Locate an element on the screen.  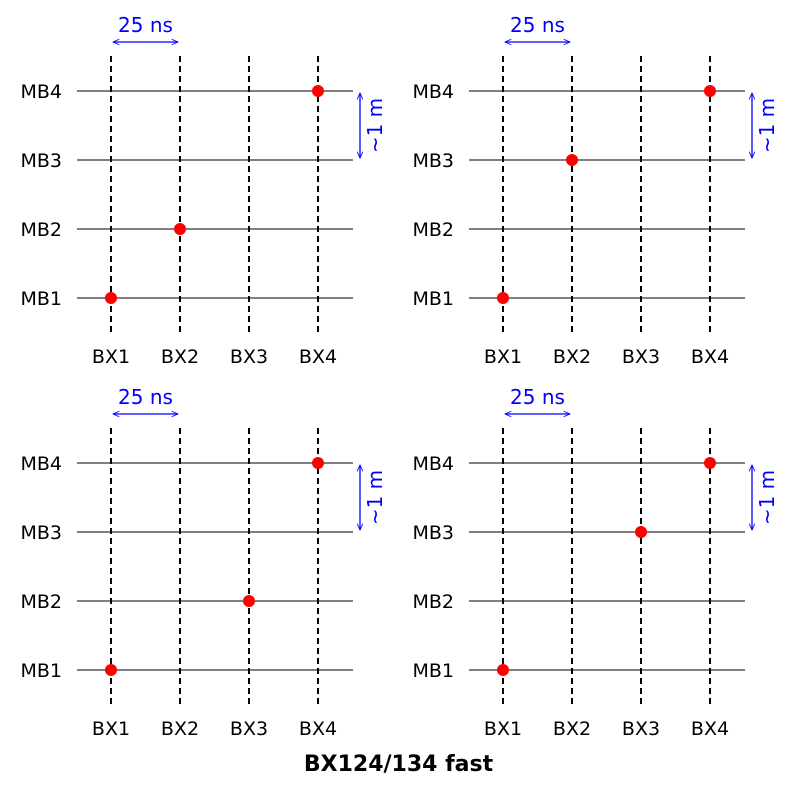
hit-marker-bx2-mb2 is located at coordinates (180, 229).